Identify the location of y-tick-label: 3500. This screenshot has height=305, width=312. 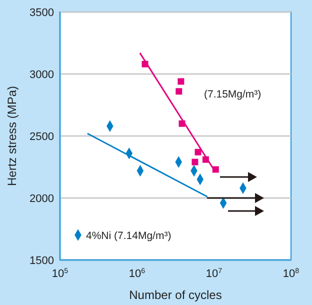
(42, 13).